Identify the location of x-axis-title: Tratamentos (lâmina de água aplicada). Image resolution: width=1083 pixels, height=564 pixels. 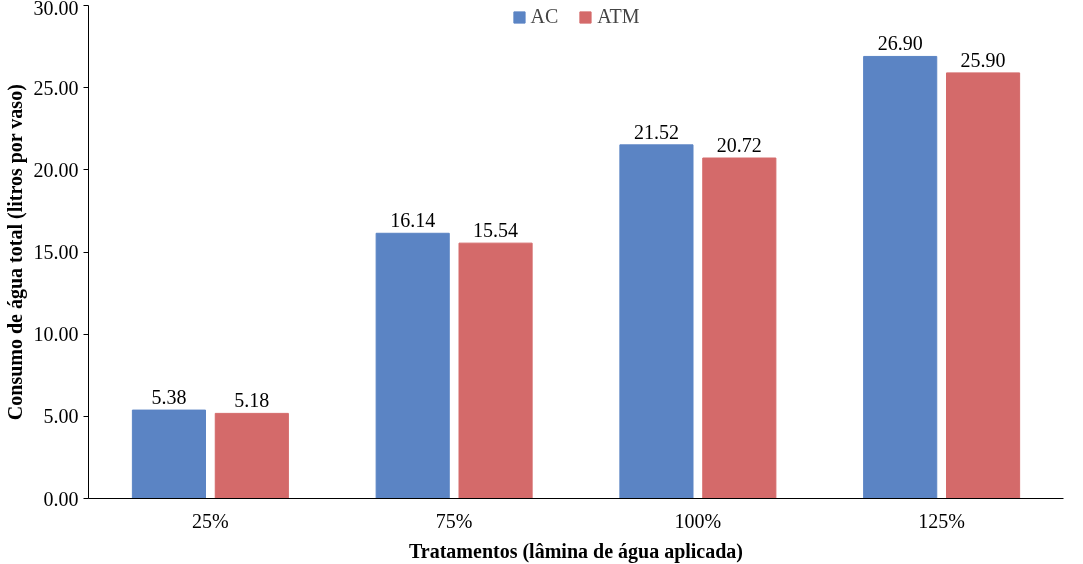
(576, 551).